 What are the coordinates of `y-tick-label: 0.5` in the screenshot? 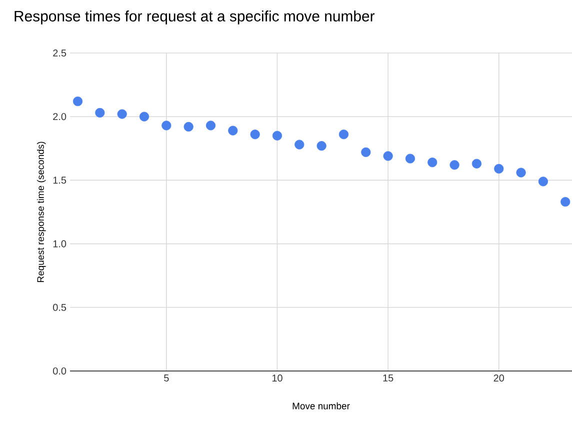 It's located at (59, 307).